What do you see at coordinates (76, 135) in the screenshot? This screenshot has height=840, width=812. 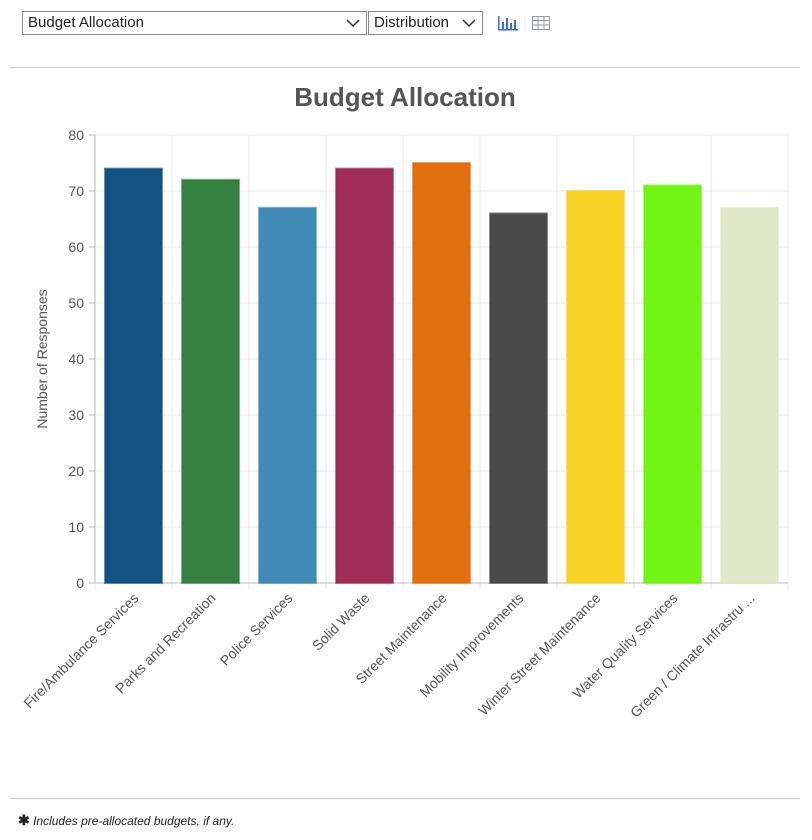 I see `y-tick-label: 80` at bounding box center [76, 135].